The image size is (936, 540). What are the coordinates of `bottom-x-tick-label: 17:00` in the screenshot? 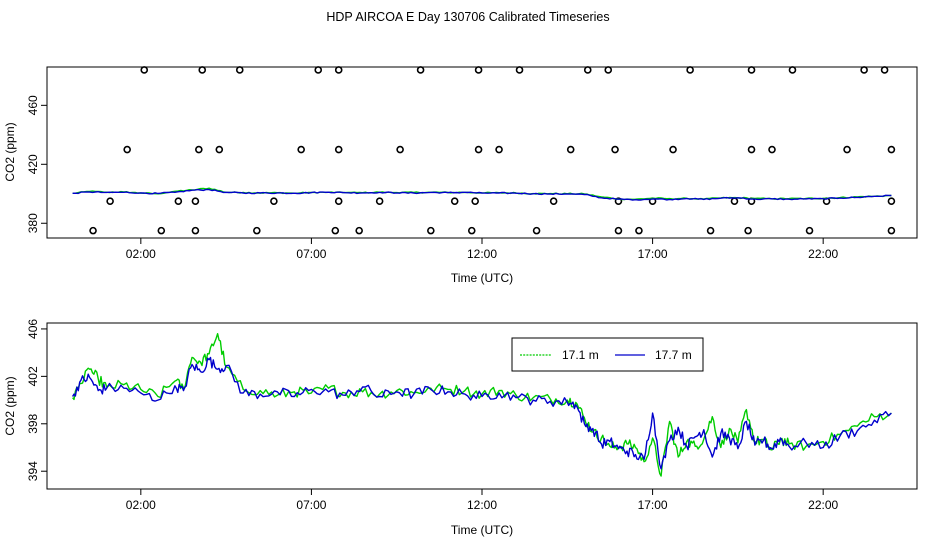 It's located at (653, 505).